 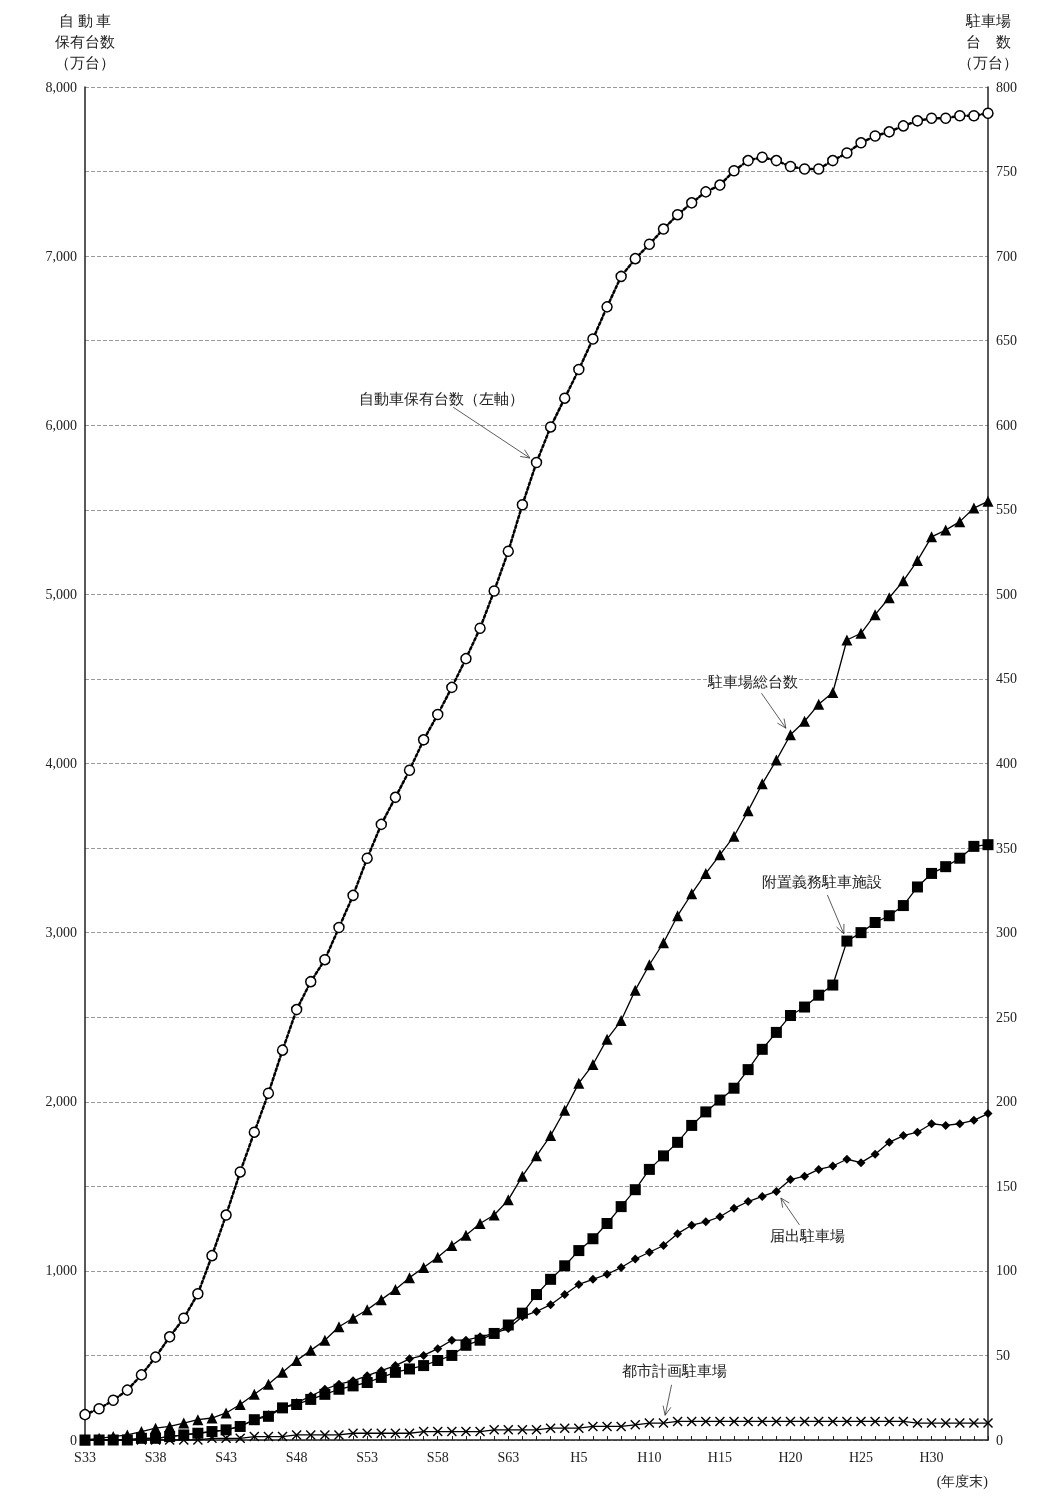 What do you see at coordinates (1006, 256) in the screenshot?
I see `y2-tick-label: 700` at bounding box center [1006, 256].